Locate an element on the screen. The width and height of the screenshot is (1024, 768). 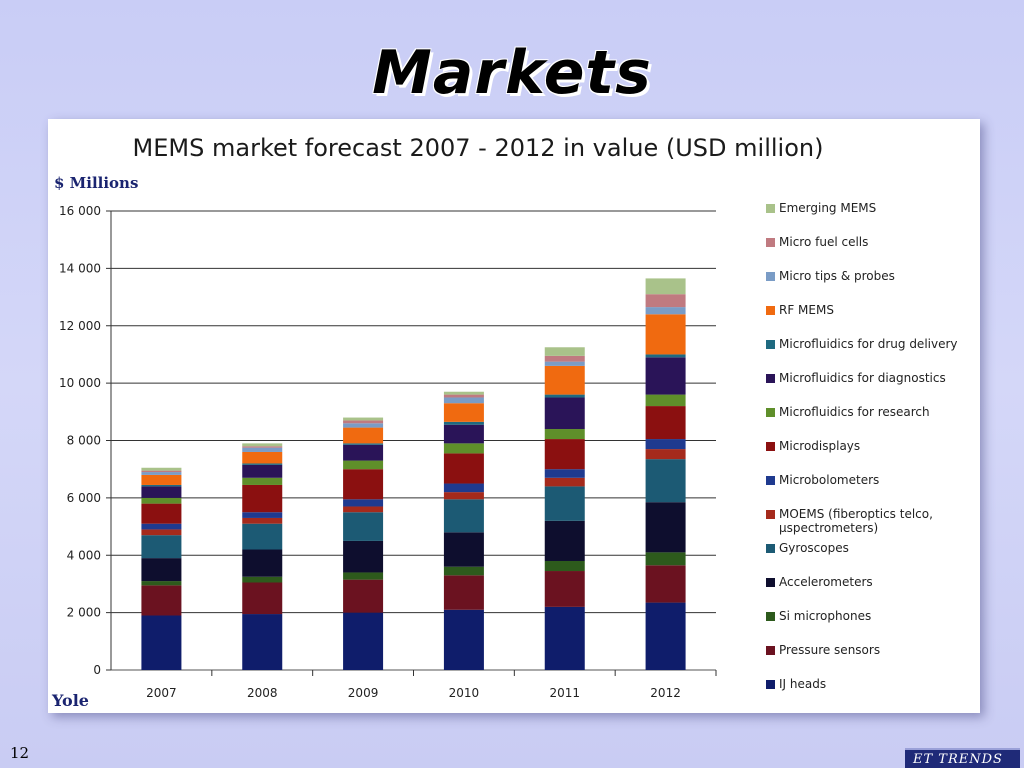
legend-item: Microfluidics for drug delivery is located at coordinates (862, 344).